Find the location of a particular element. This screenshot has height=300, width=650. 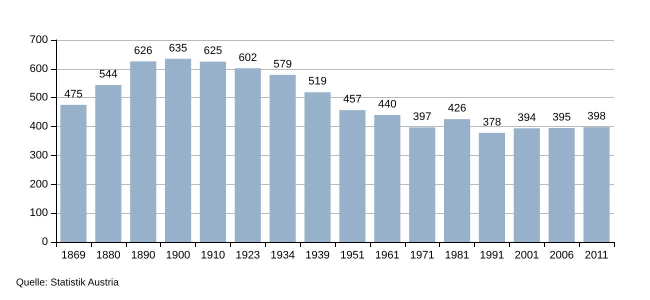

data-label: 544 is located at coordinates (108, 74).